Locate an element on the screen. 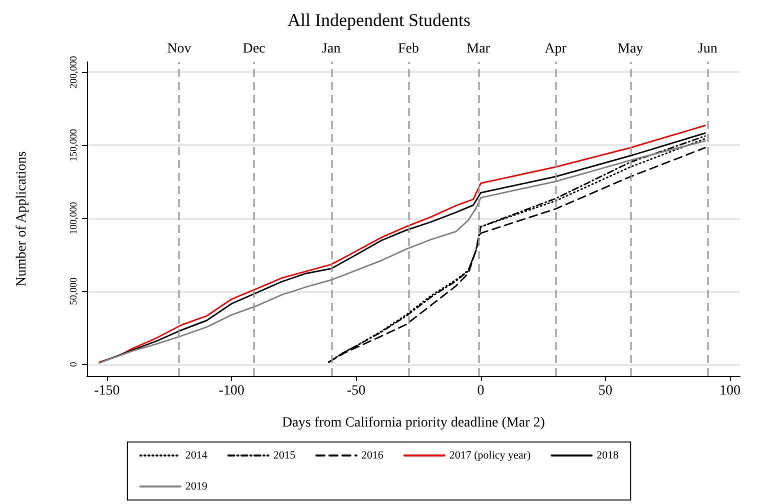  y-axis-title: Number of Applications is located at coordinates (22, 219).